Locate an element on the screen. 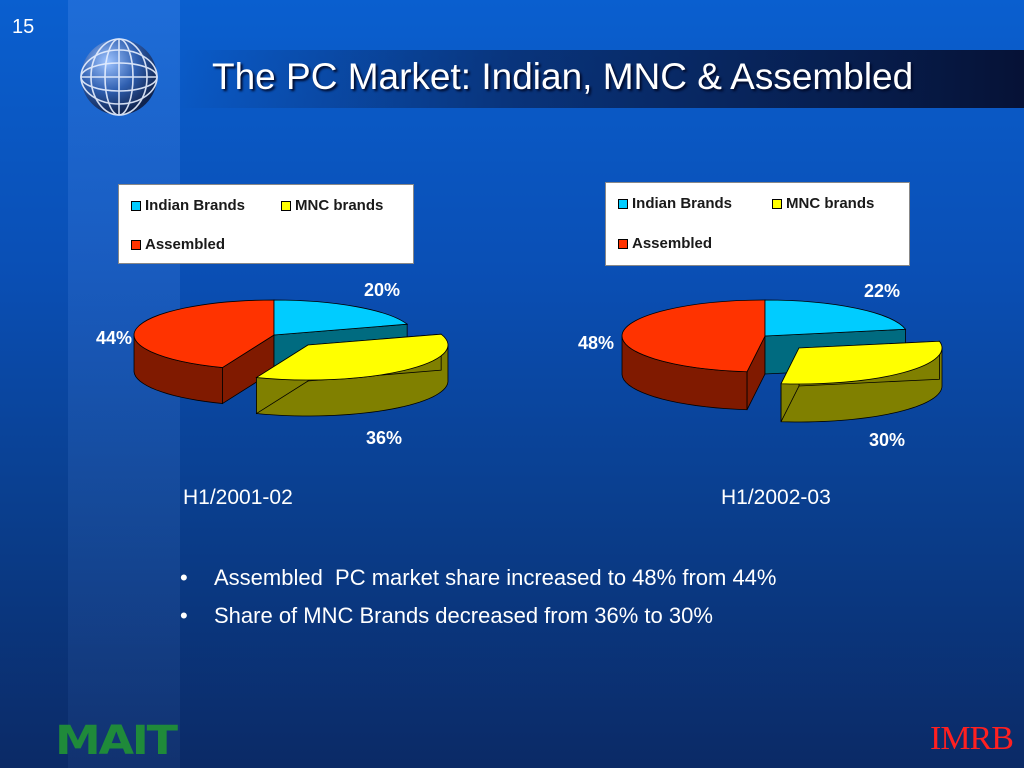 The height and width of the screenshot is (768, 1024). title-bar is located at coordinates (599, 79).